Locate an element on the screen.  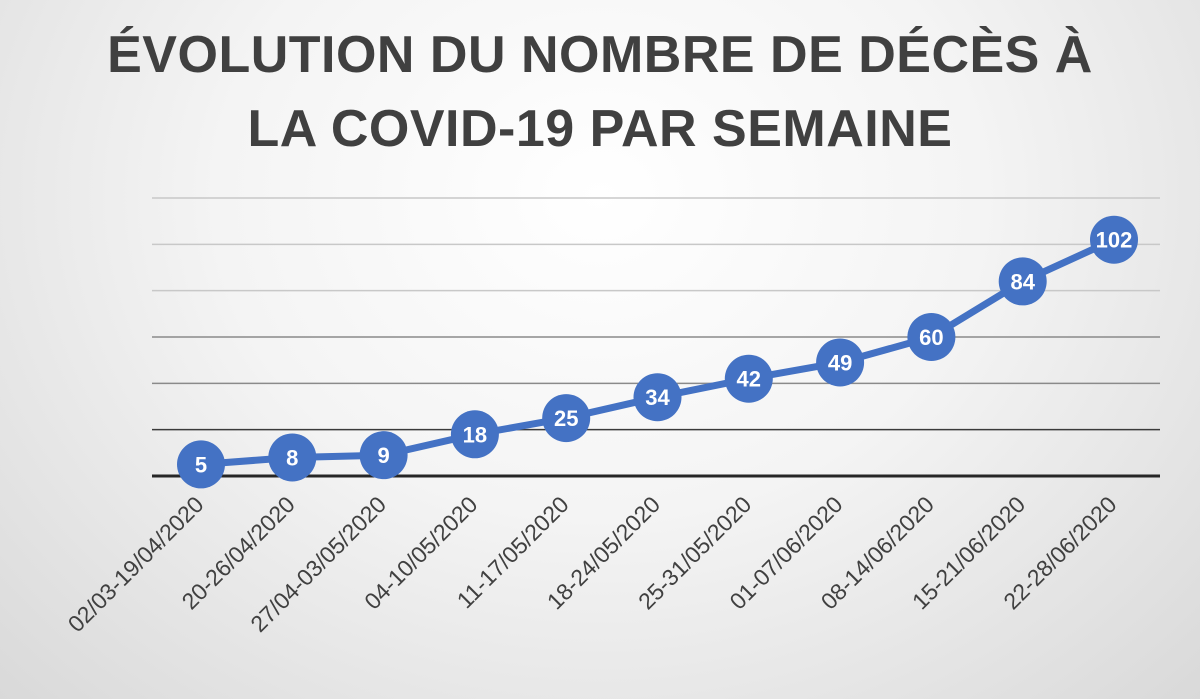
data-label: 42 is located at coordinates (749, 379).